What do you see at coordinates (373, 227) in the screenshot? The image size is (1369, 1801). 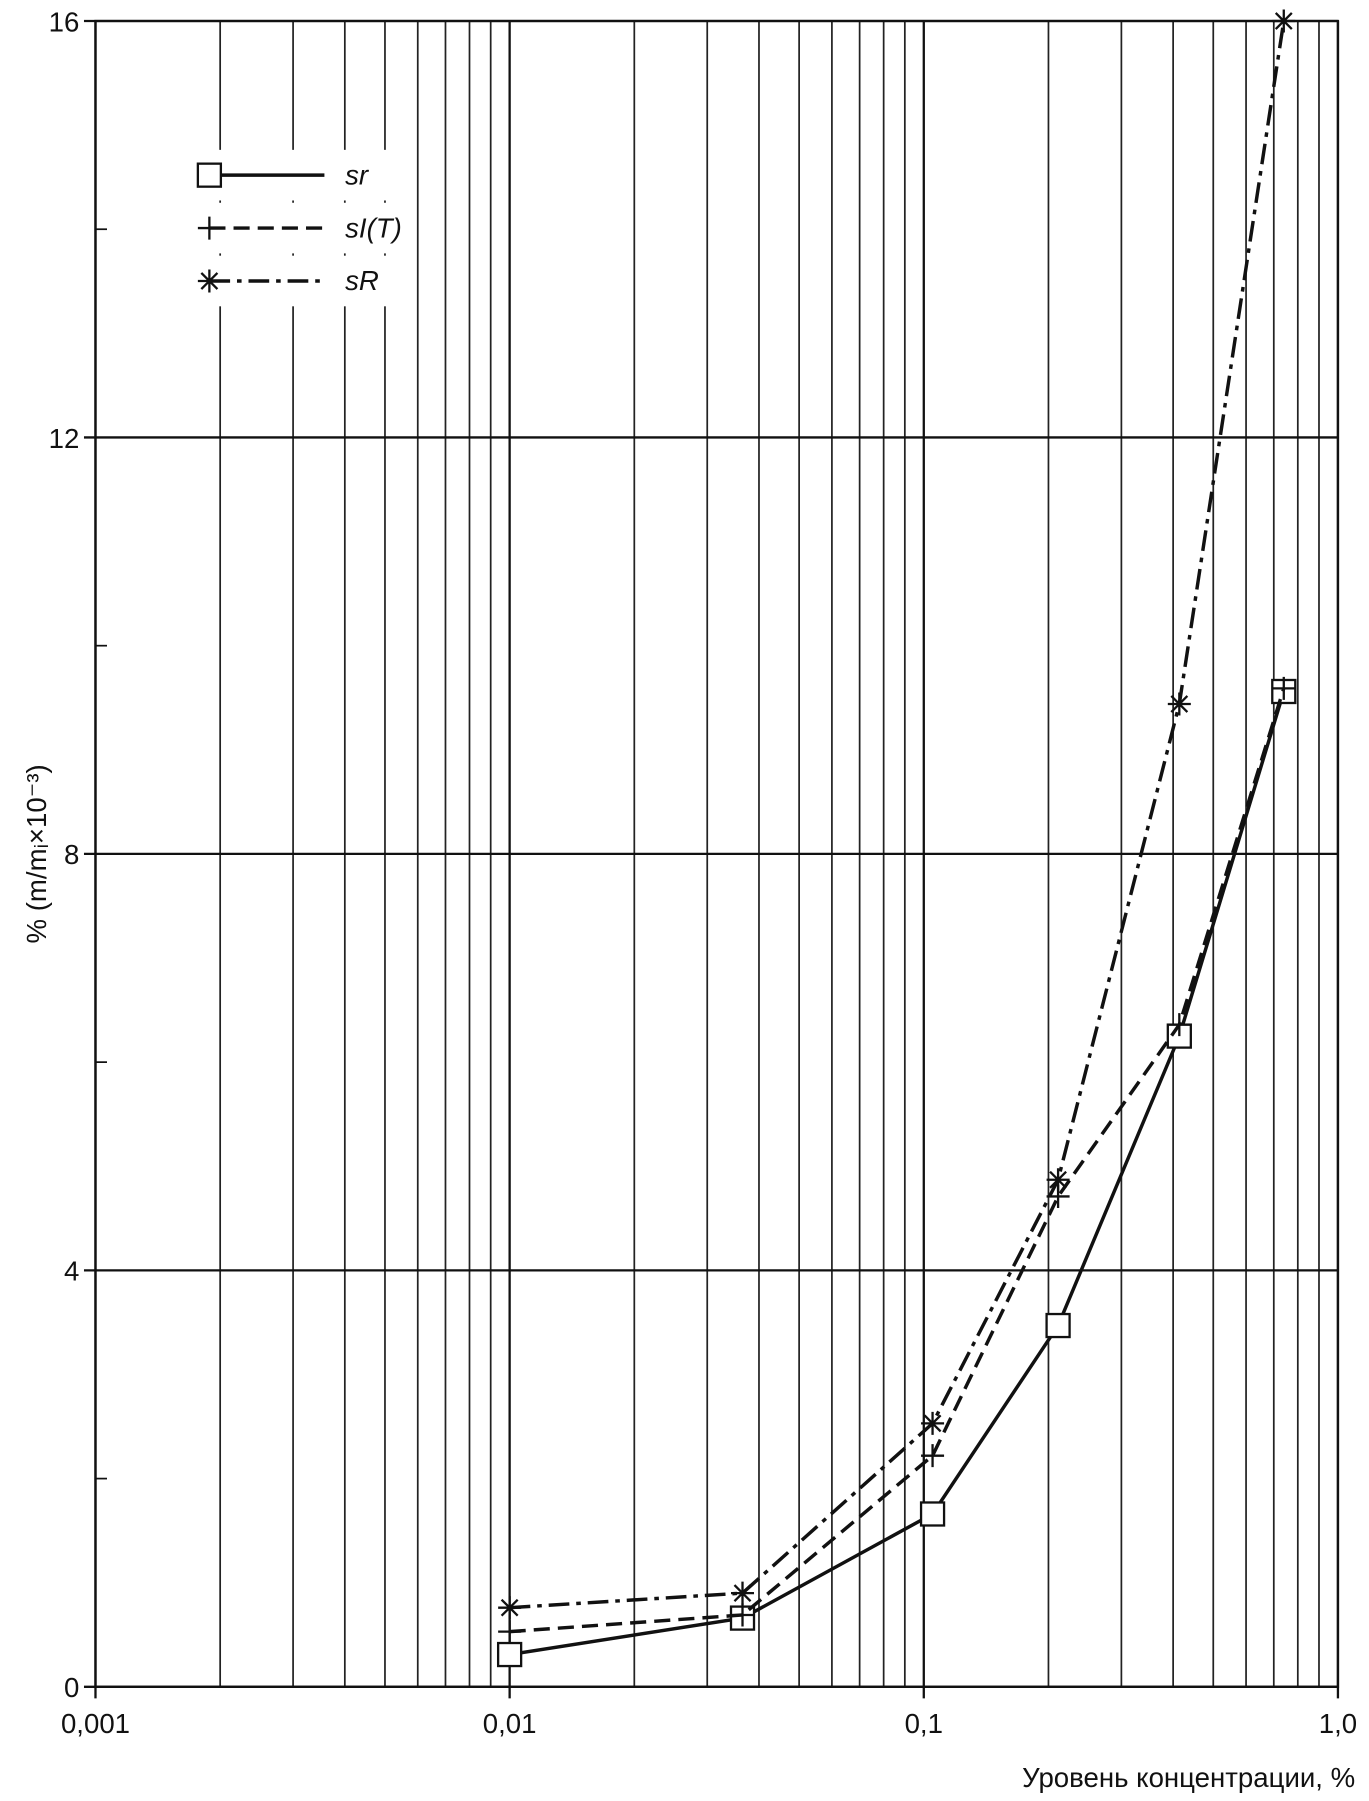 I see `legend-label: sI(T)` at bounding box center [373, 227].